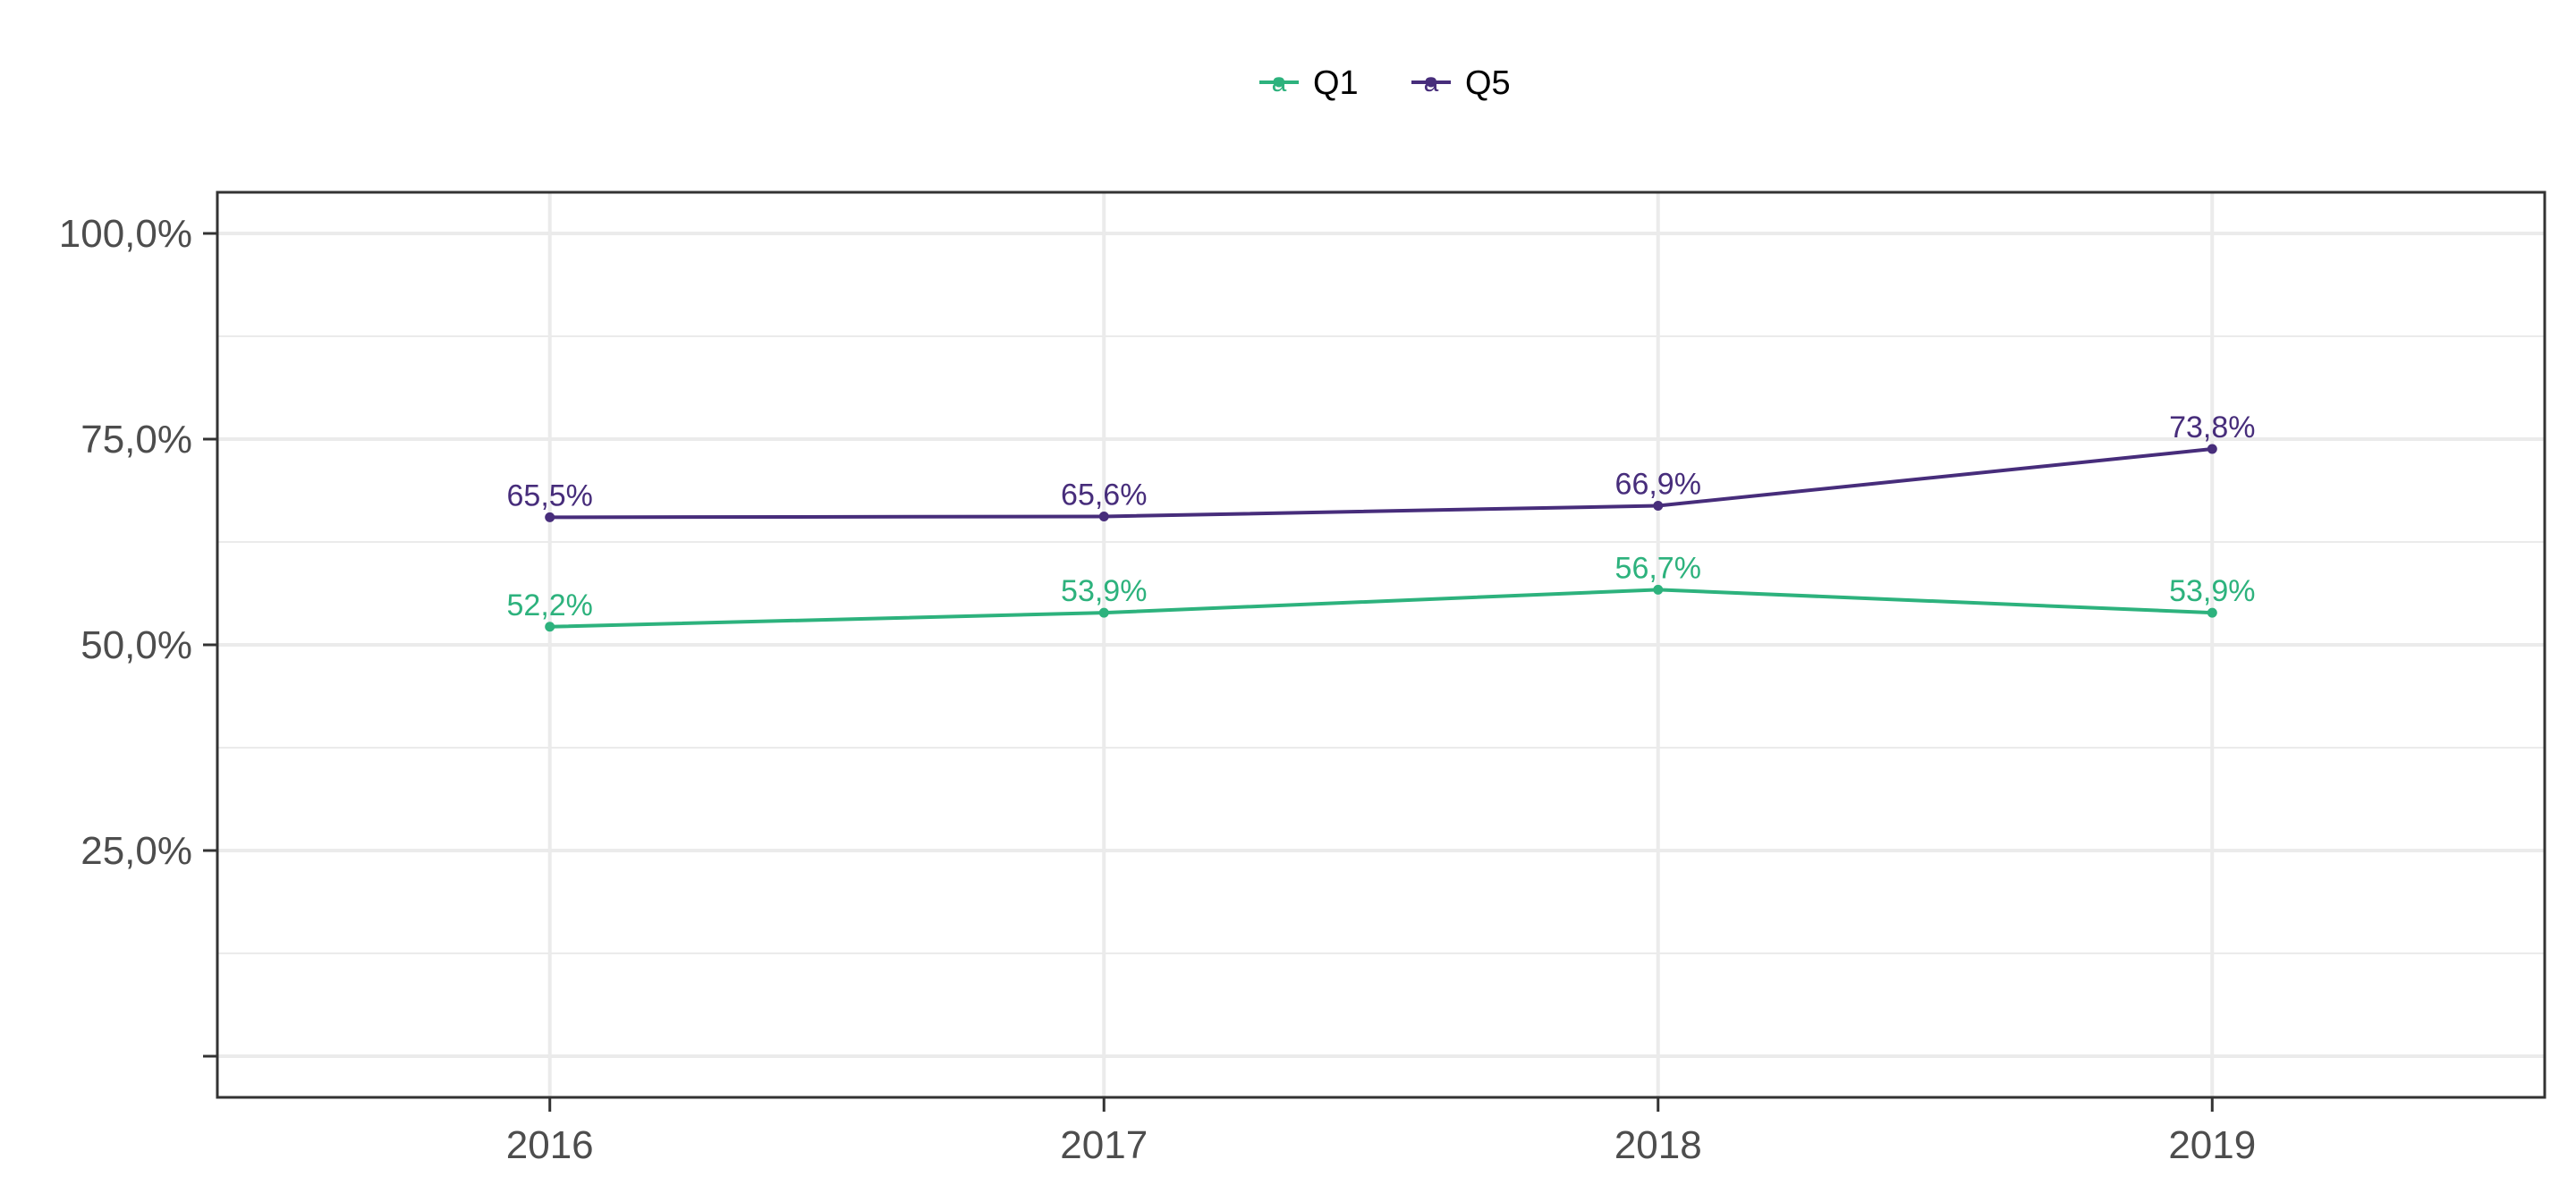 This screenshot has height=1202, width=2576. What do you see at coordinates (1336, 83) in the screenshot?
I see `legend-label: Q1` at bounding box center [1336, 83].